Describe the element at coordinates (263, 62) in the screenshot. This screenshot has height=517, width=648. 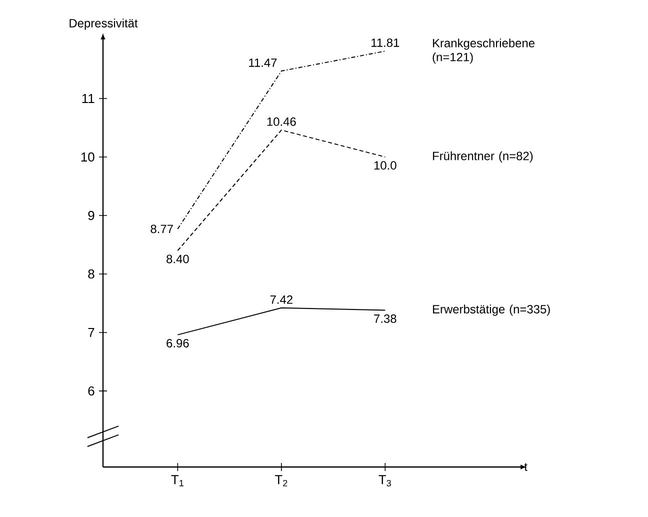
I see `data-label: 11.47` at that location.